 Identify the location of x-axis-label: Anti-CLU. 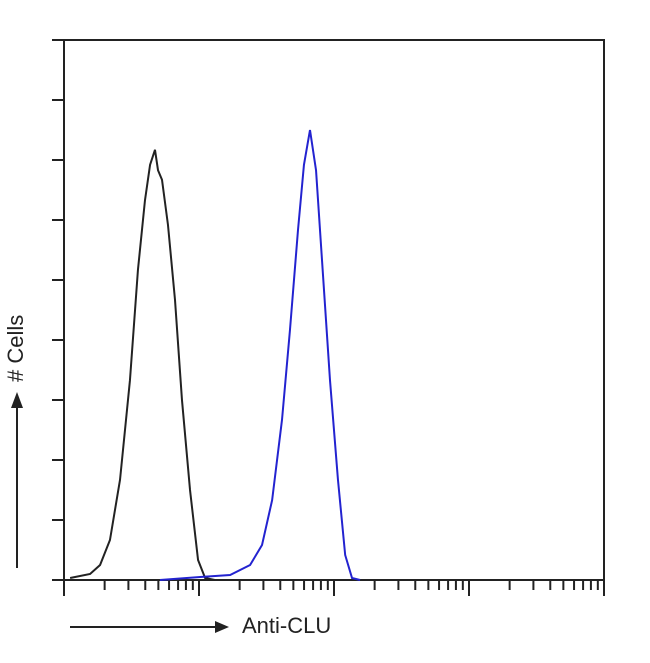
(286, 625).